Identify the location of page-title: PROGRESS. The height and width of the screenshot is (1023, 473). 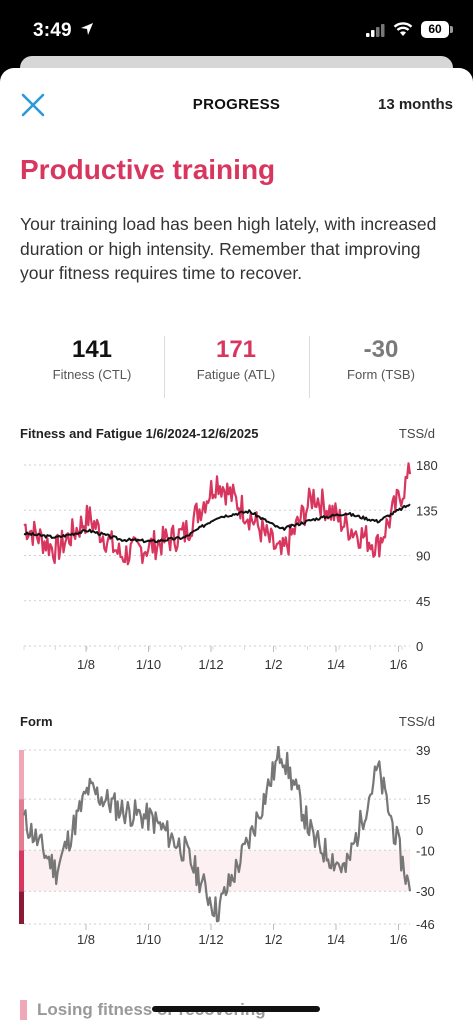
(236, 104).